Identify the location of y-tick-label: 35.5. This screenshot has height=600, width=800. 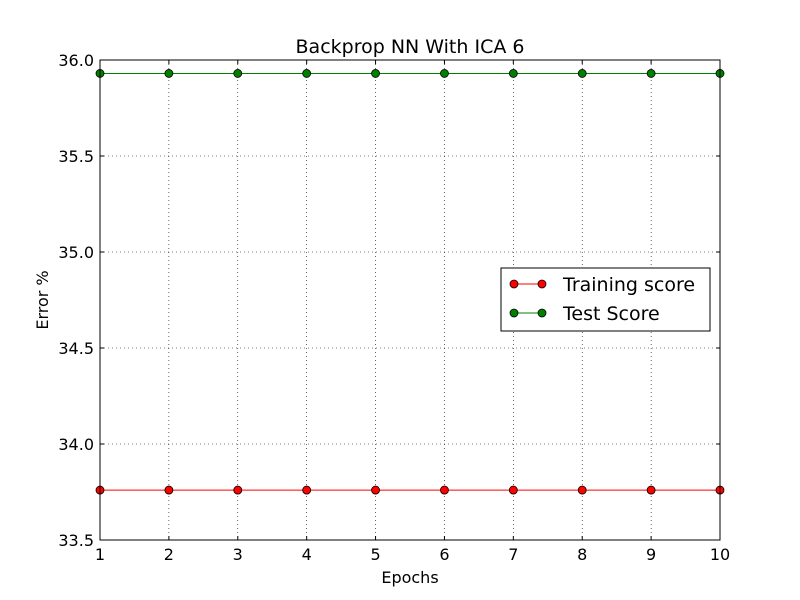
(76, 156).